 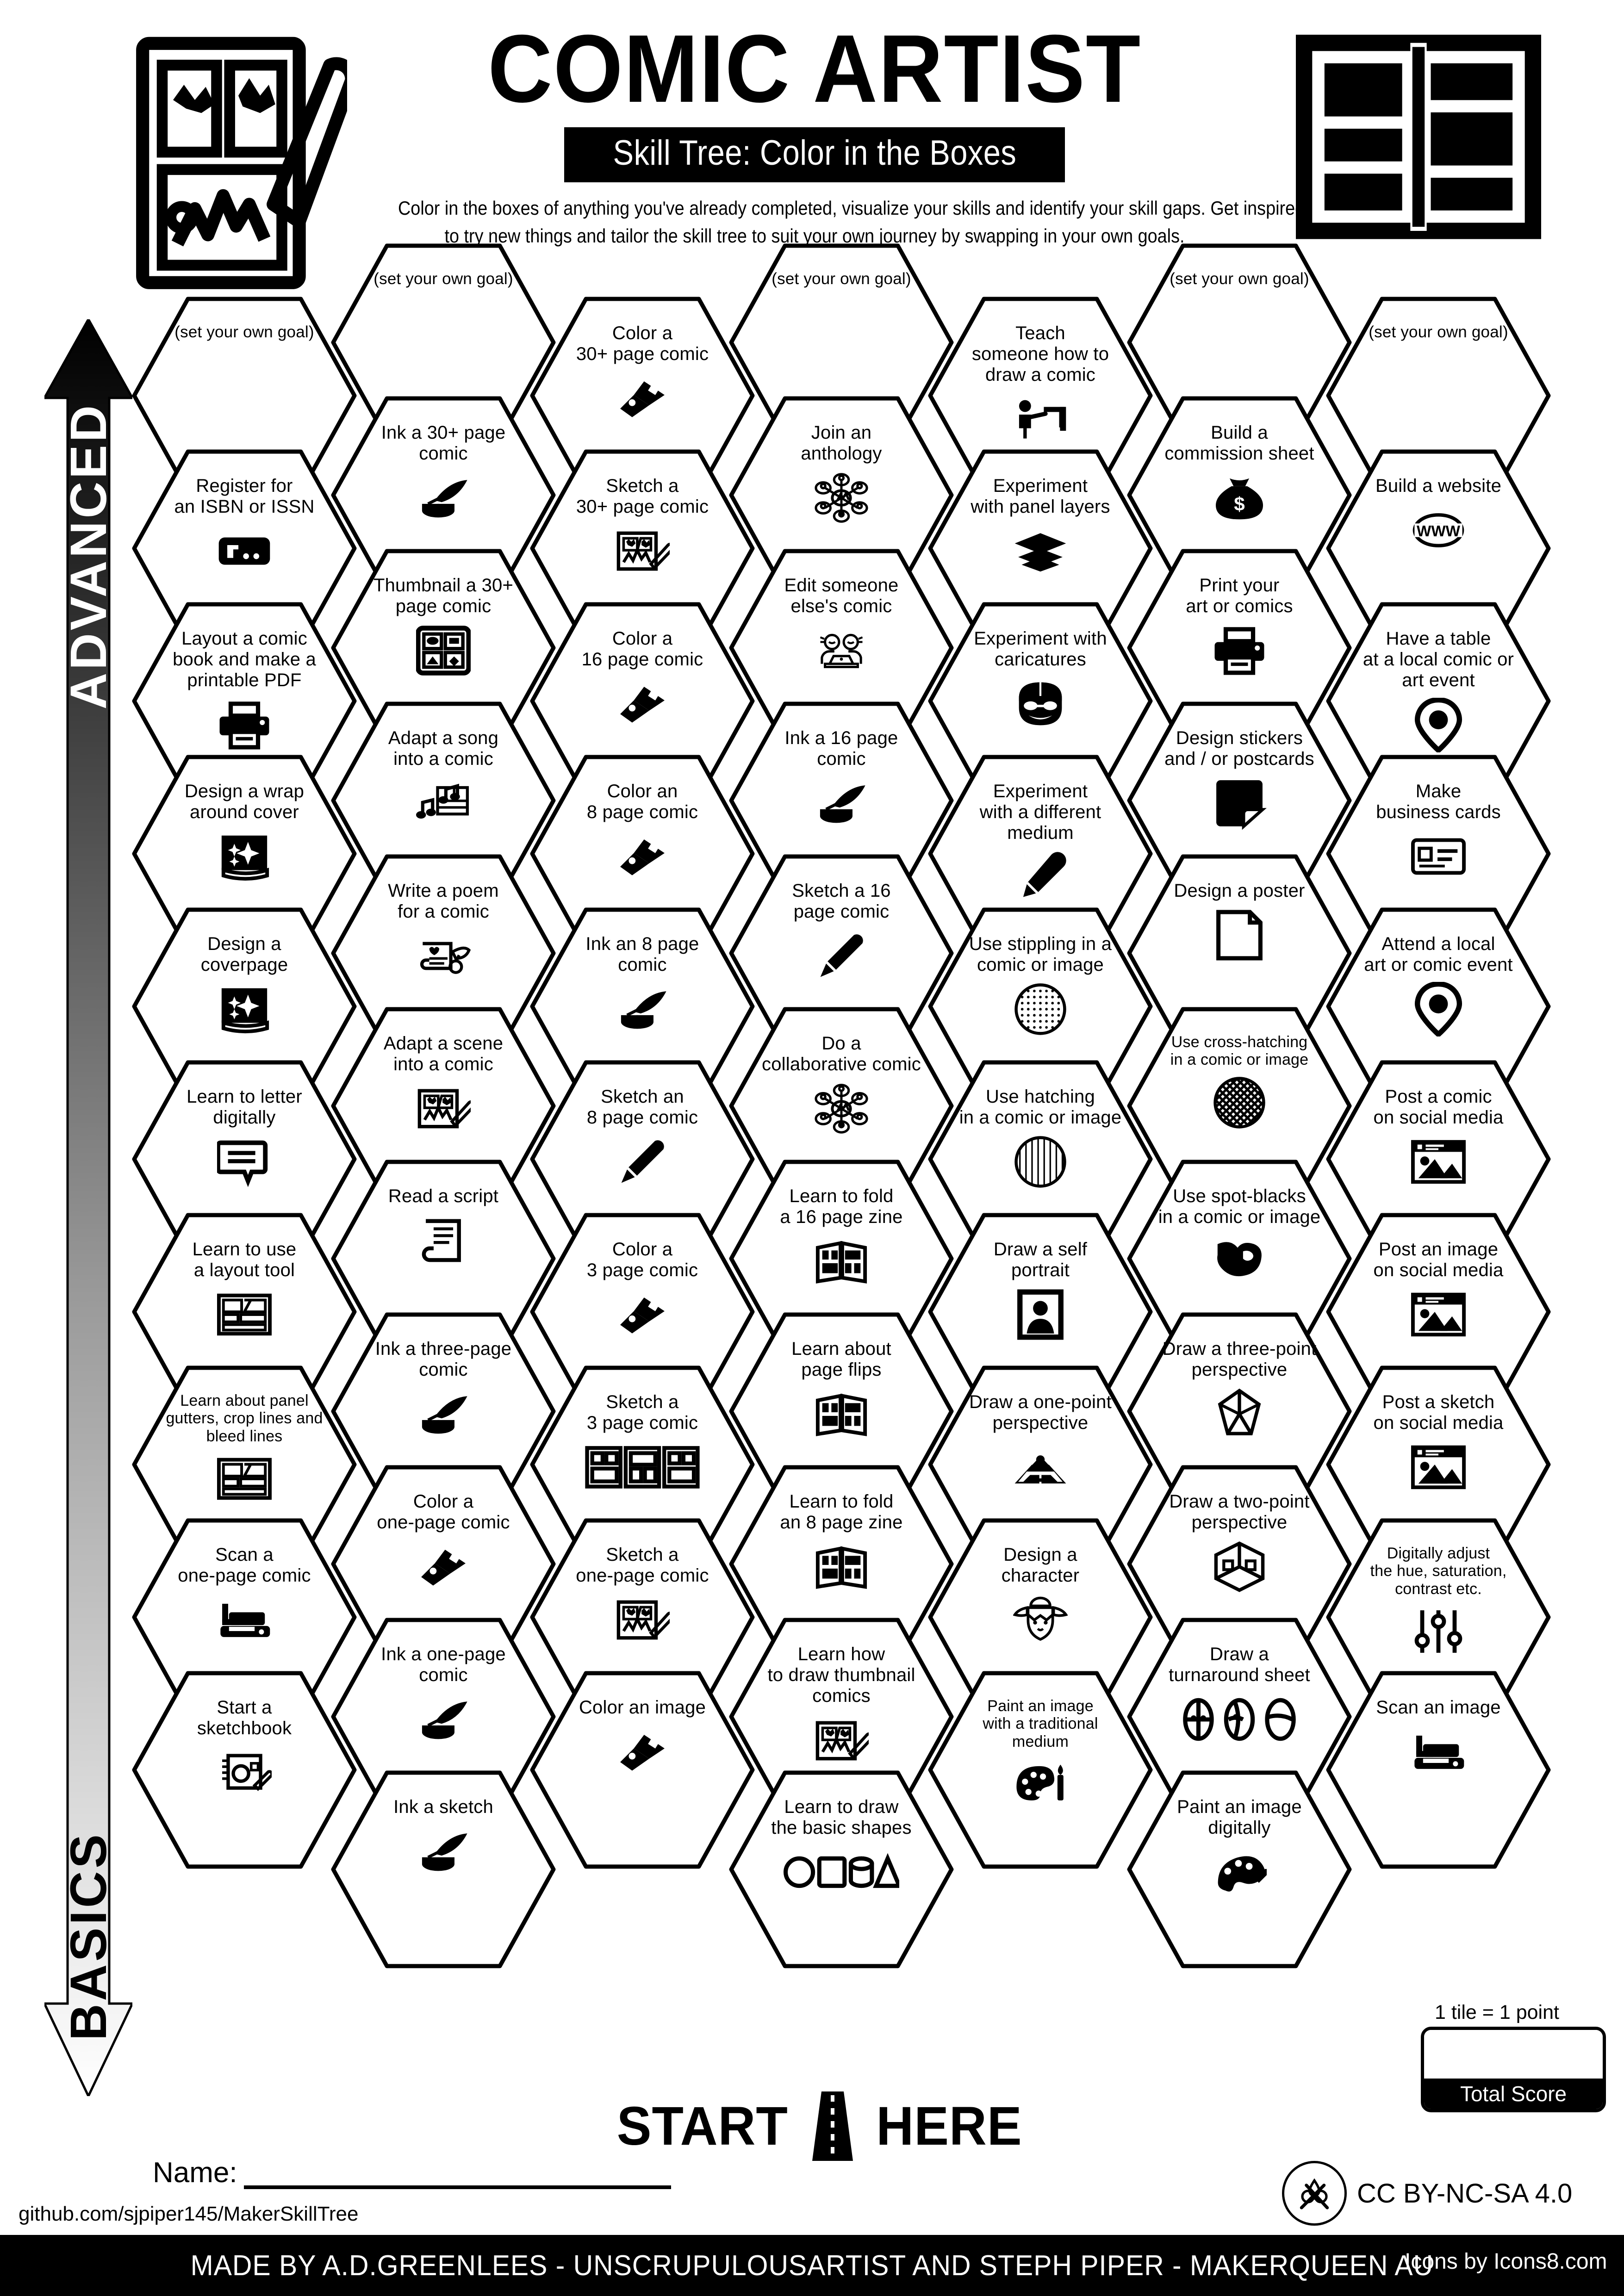 I want to click on skill-hex-col1-1: (set your own goal), so click(x=244, y=395).